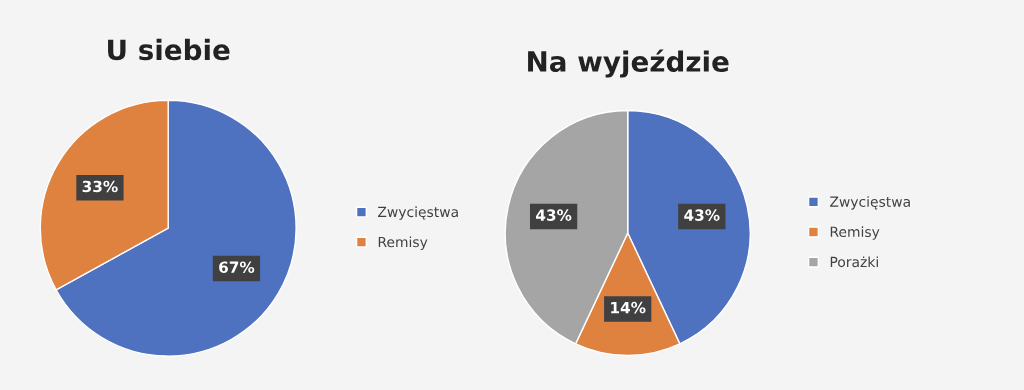  I want to click on chart-title: U siebie, so click(169, 49).